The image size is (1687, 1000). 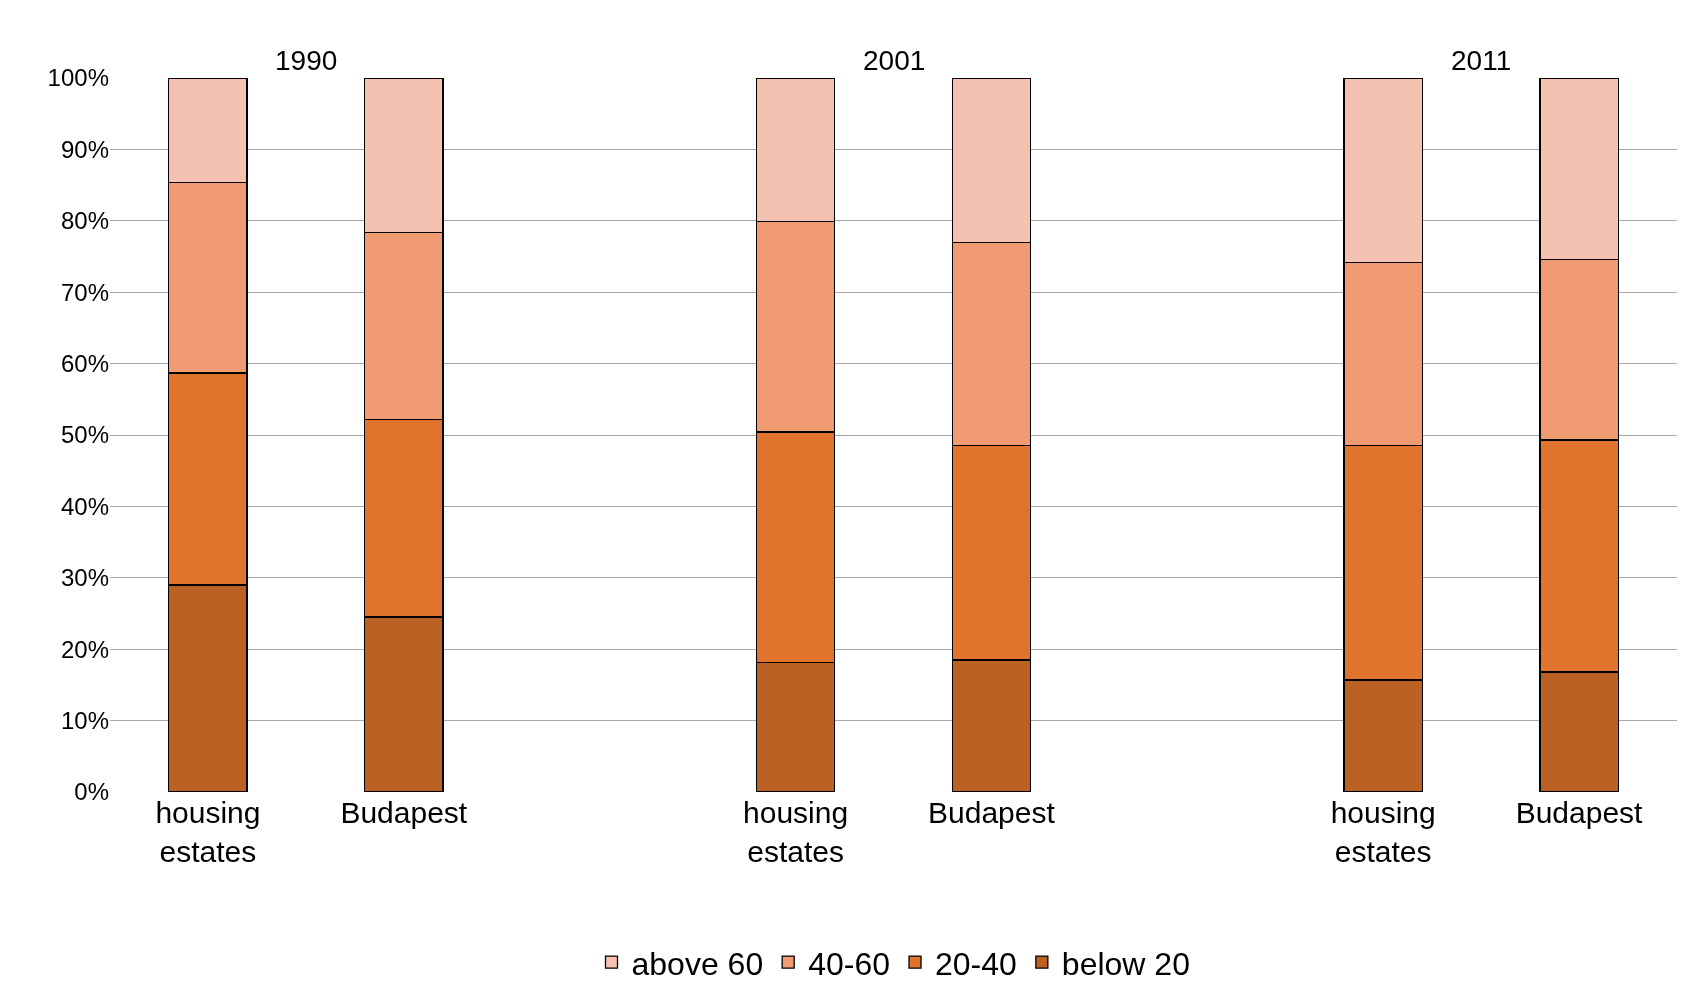 What do you see at coordinates (84, 506) in the screenshot?
I see `y-tick-label: 40%` at bounding box center [84, 506].